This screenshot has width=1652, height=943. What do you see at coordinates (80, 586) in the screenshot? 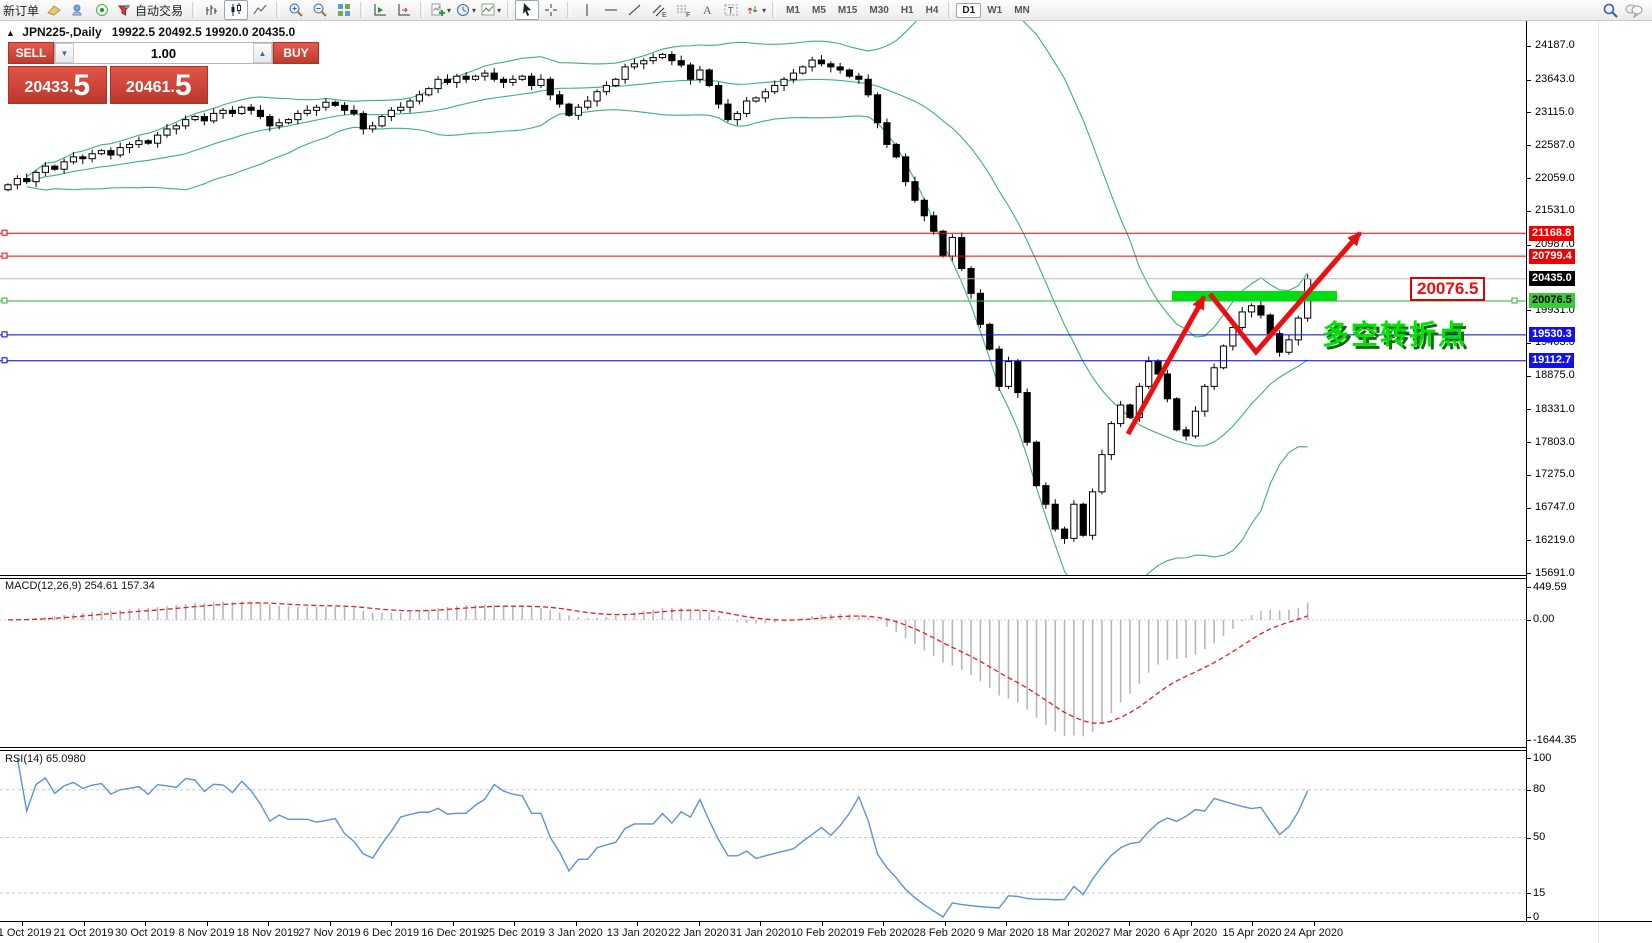
I see `macd-label: MACD(12,26,9) 254.61 157.34` at bounding box center [80, 586].